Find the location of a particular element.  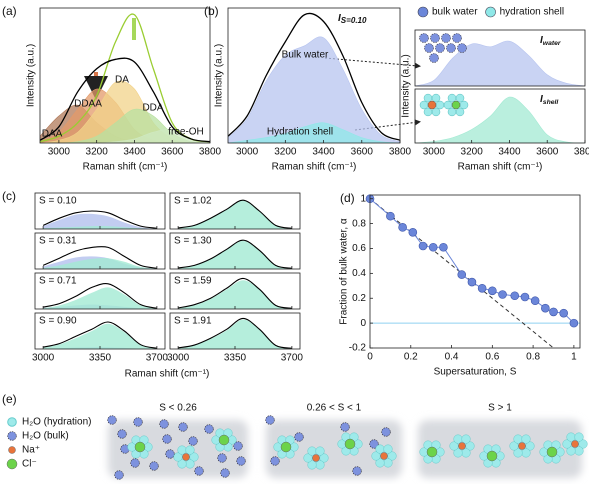

legend-label: hydration shell is located at coordinates (532, 12).